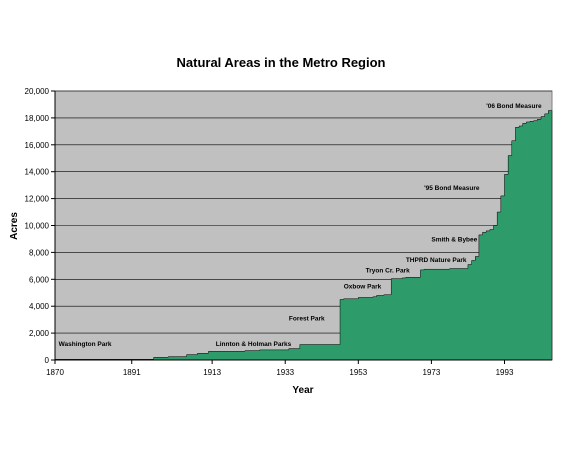 The height and width of the screenshot is (450, 563). What do you see at coordinates (358, 372) in the screenshot?
I see `x-tick-label: 1953` at bounding box center [358, 372].